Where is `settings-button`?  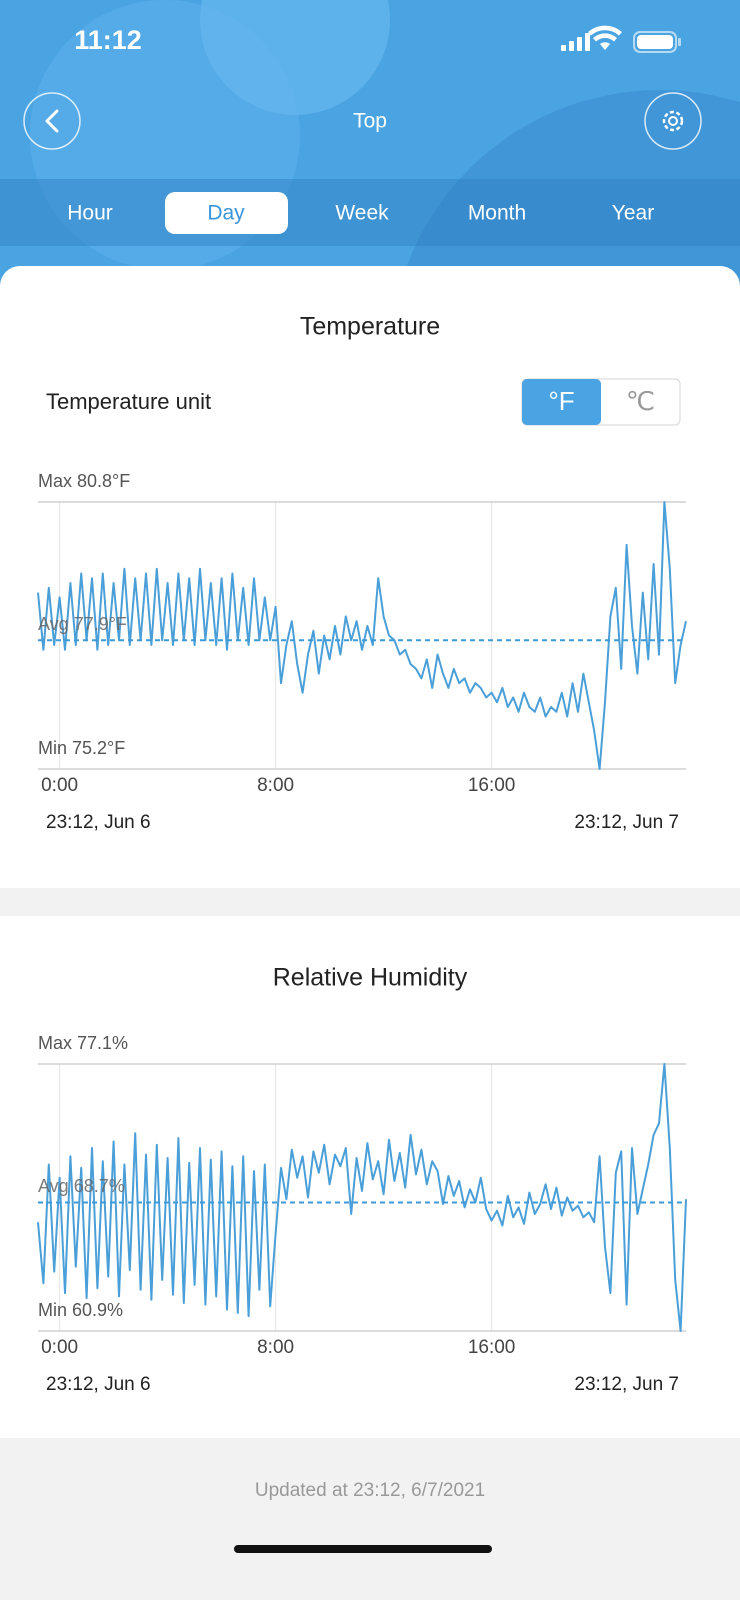 settings-button is located at coordinates (673, 121).